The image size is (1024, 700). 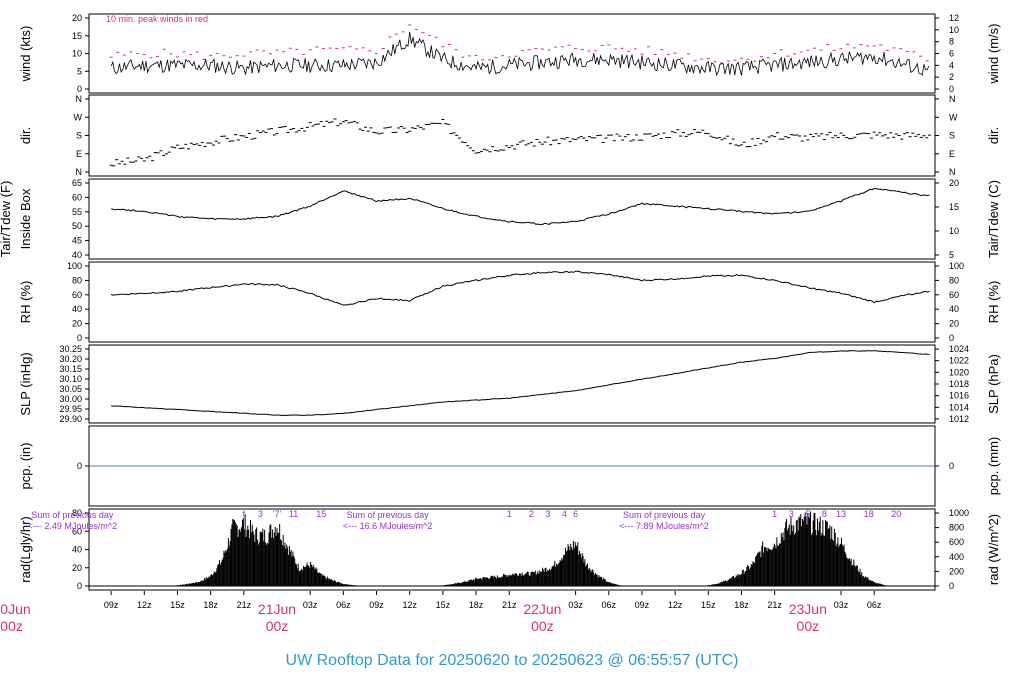 What do you see at coordinates (77, 54) in the screenshot?
I see `wind-left-tick-label: 10` at bounding box center [77, 54].